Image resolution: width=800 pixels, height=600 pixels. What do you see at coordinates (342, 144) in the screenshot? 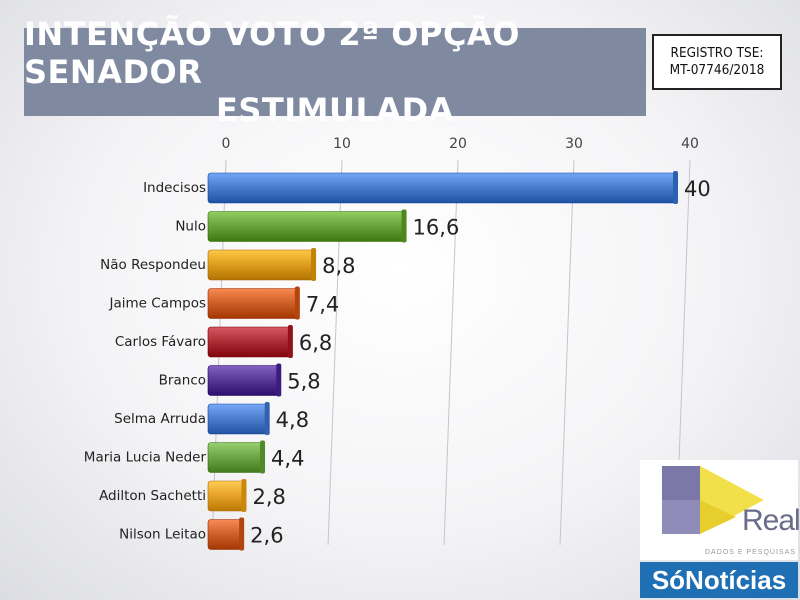
I see `x-tick-label: 10` at bounding box center [342, 144].